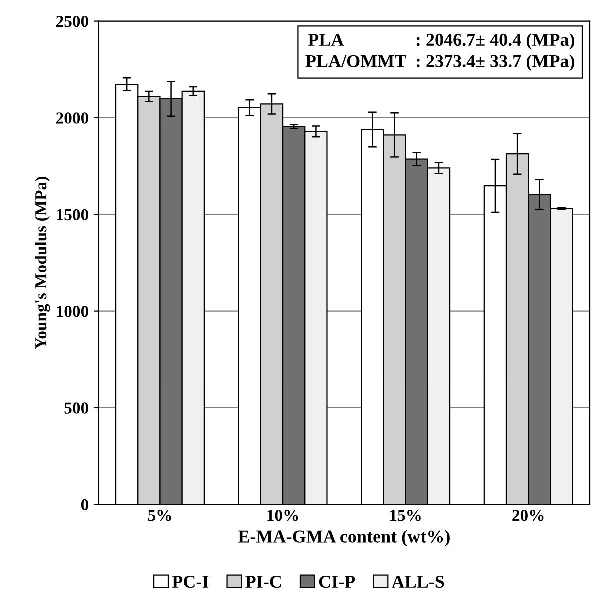 The width and height of the screenshot is (599, 608). Describe the element at coordinates (528, 516) in the screenshot. I see `x-tick-label: 20%` at that location.